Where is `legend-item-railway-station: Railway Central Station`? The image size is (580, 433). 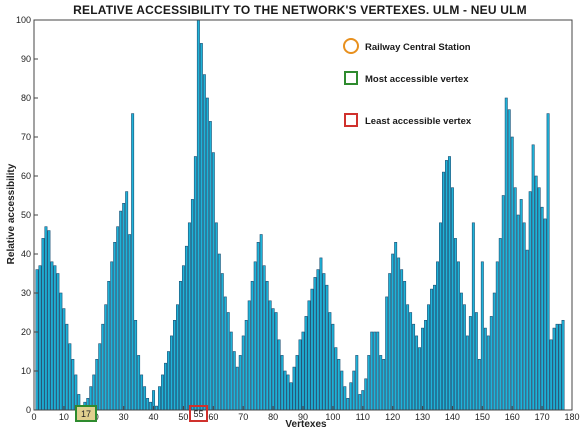
legend-item-railway-station: Railway Central Station is located at coordinates (418, 47).